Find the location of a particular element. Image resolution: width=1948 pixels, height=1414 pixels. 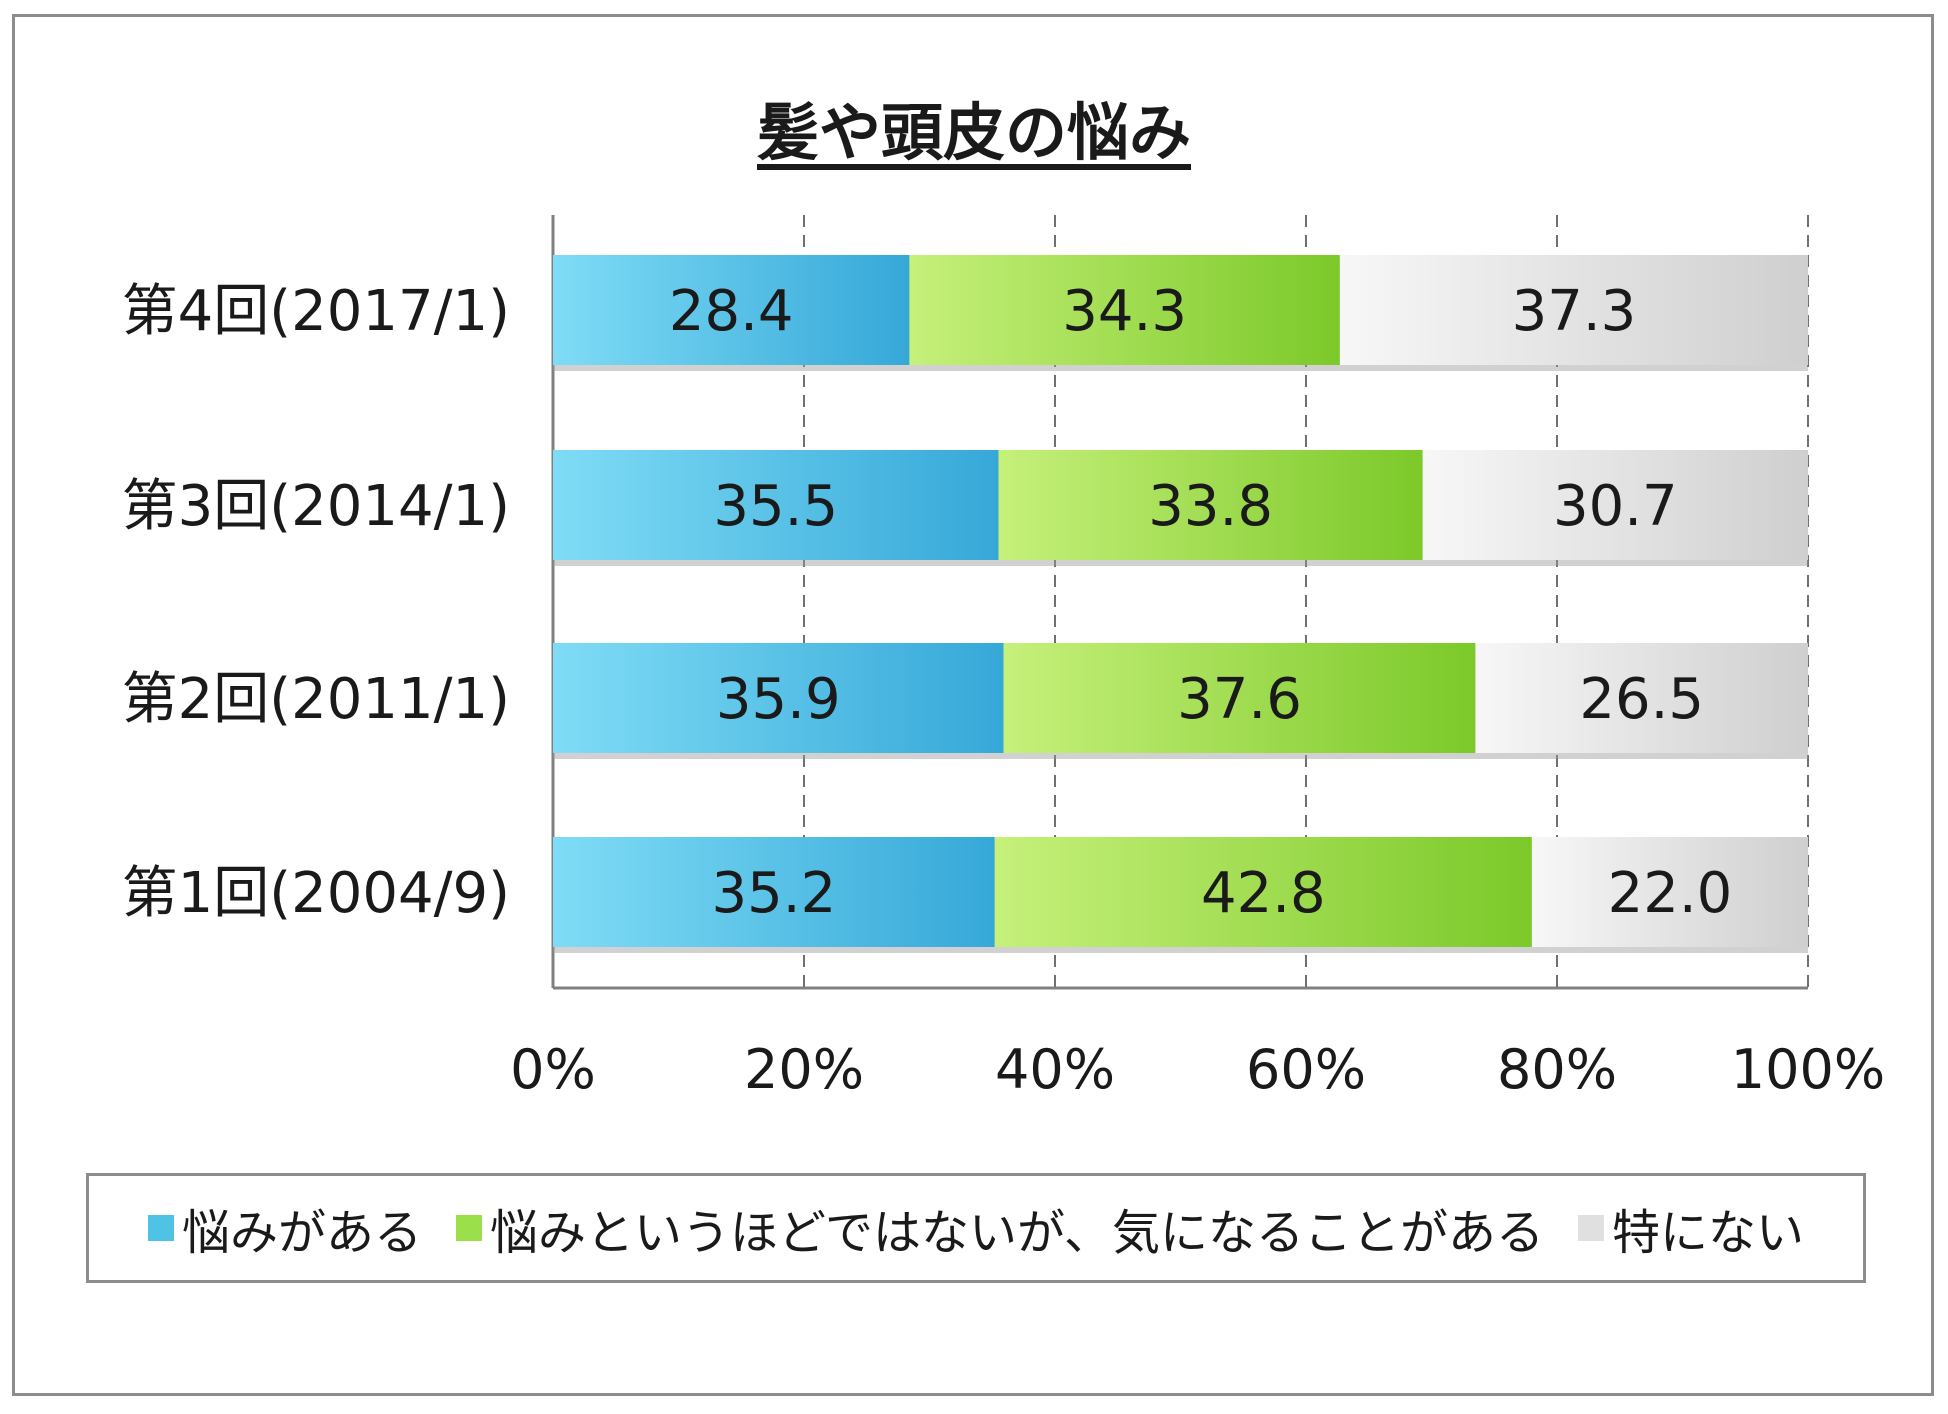

data-label: 30.7 is located at coordinates (1615, 506).